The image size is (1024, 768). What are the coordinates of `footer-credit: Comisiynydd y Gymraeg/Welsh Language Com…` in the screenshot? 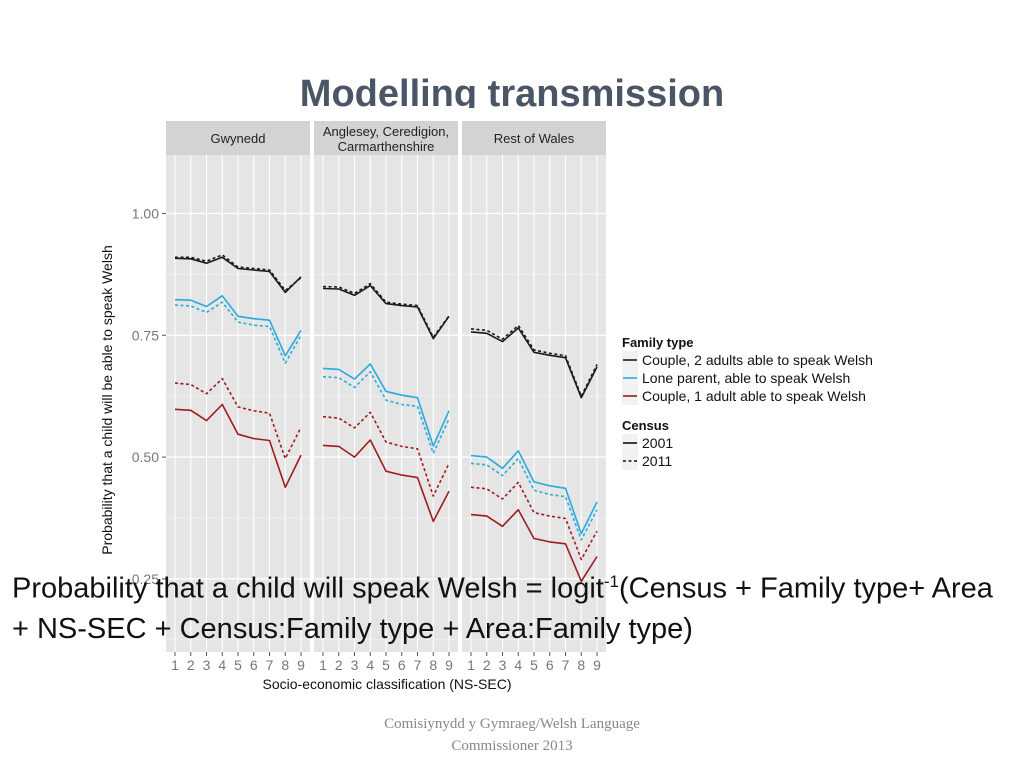 It's located at (512, 735).